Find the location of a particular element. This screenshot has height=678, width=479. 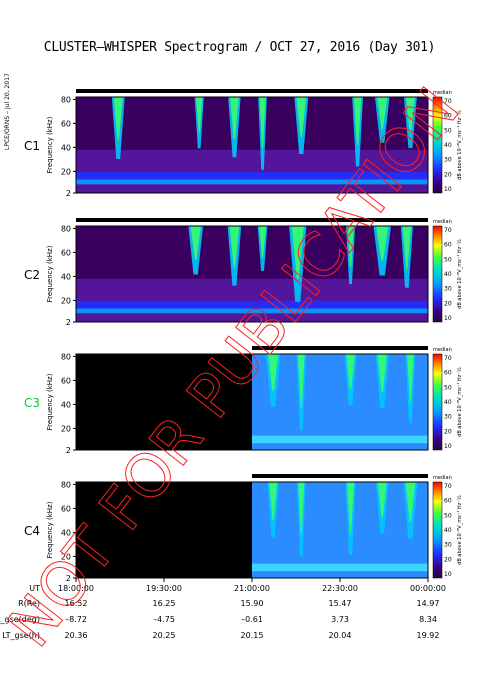

ephemeris-value: 15.47 is located at coordinates (340, 603).